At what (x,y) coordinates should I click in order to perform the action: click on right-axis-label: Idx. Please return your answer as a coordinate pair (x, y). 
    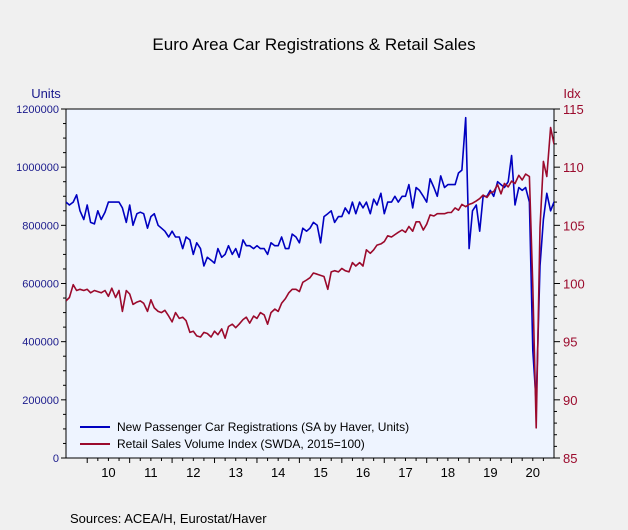
    Looking at the image, I should click on (572, 93).